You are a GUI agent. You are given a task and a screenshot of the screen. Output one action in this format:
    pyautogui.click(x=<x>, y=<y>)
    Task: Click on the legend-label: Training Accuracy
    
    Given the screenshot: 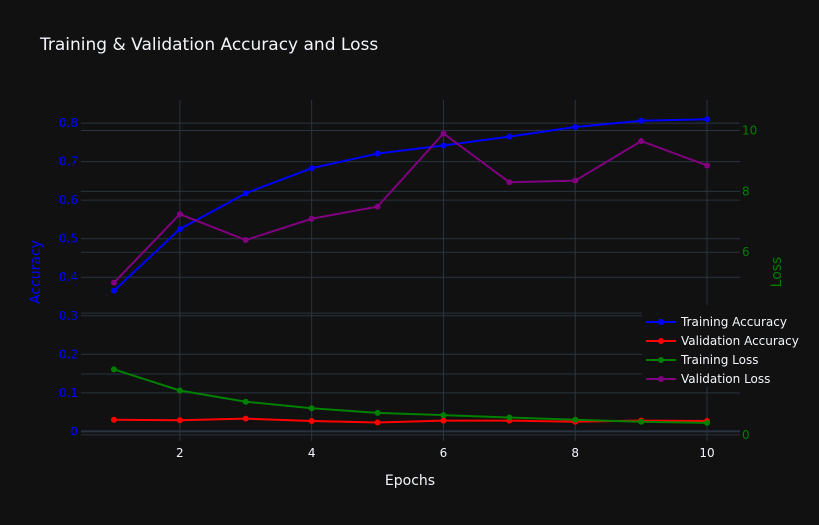 What is the action you would take?
    pyautogui.click(x=733, y=322)
    